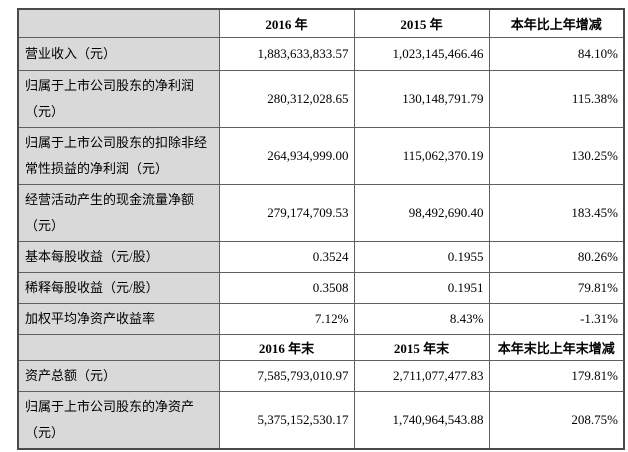  What do you see at coordinates (118, 256) in the screenshot?
I see `metric-label: 基本每股收益（元/股）` at bounding box center [118, 256].